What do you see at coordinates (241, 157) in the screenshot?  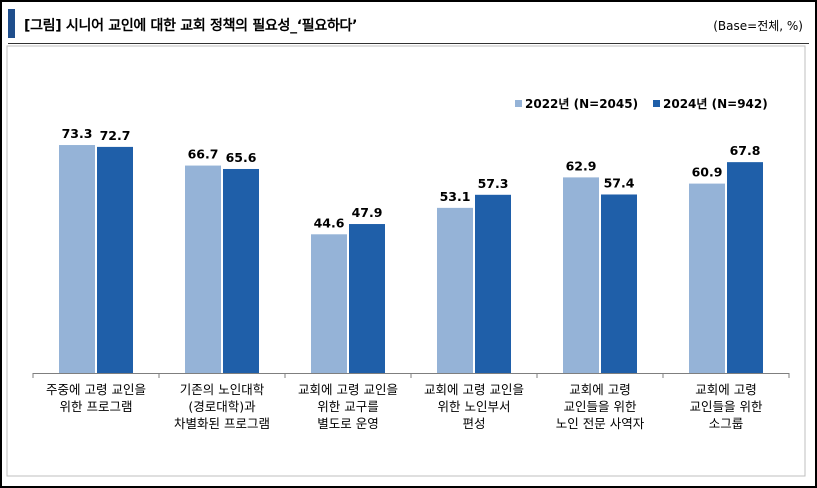 I see `data-label: 65.6` at bounding box center [241, 157].